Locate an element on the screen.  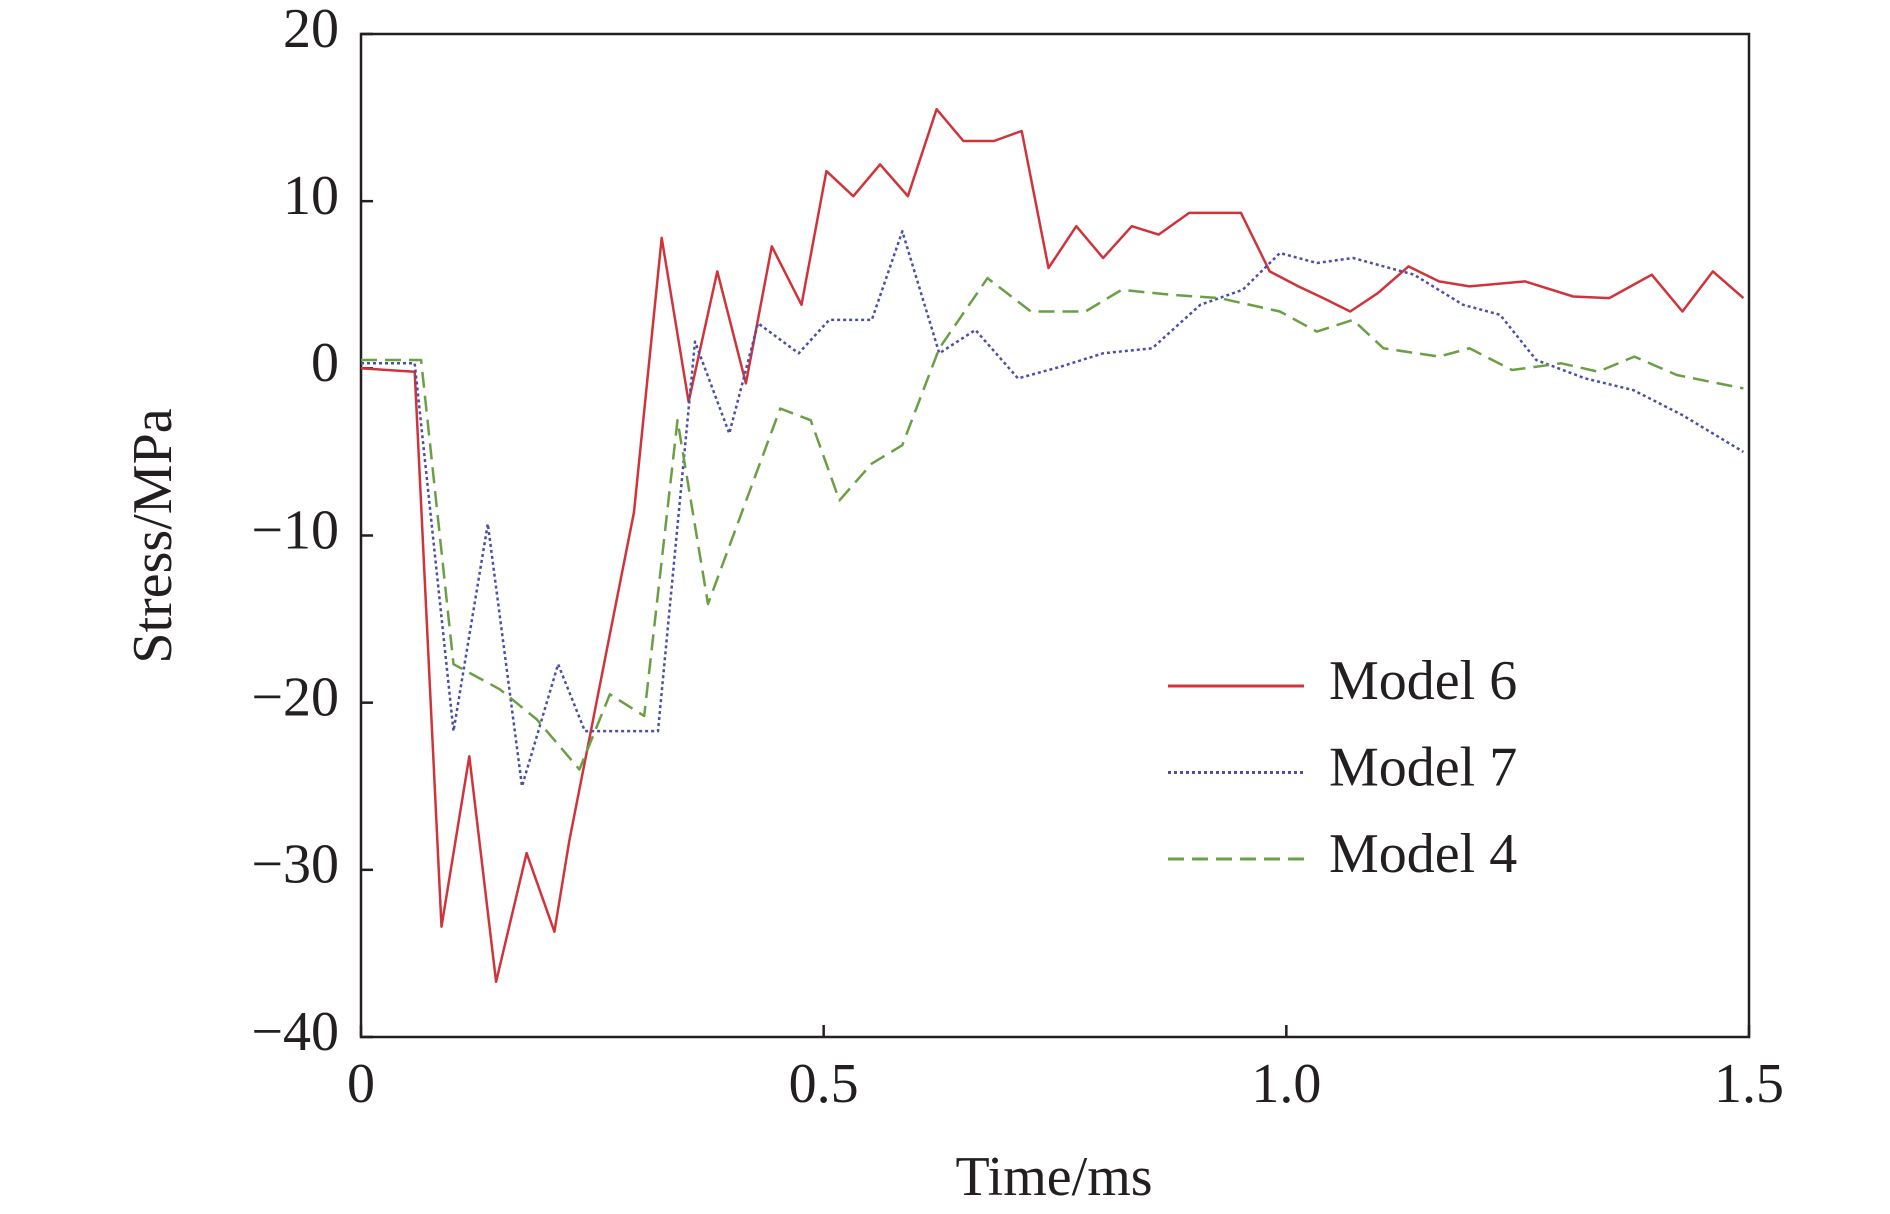
legend-label: Model 7 is located at coordinates (1423, 767).